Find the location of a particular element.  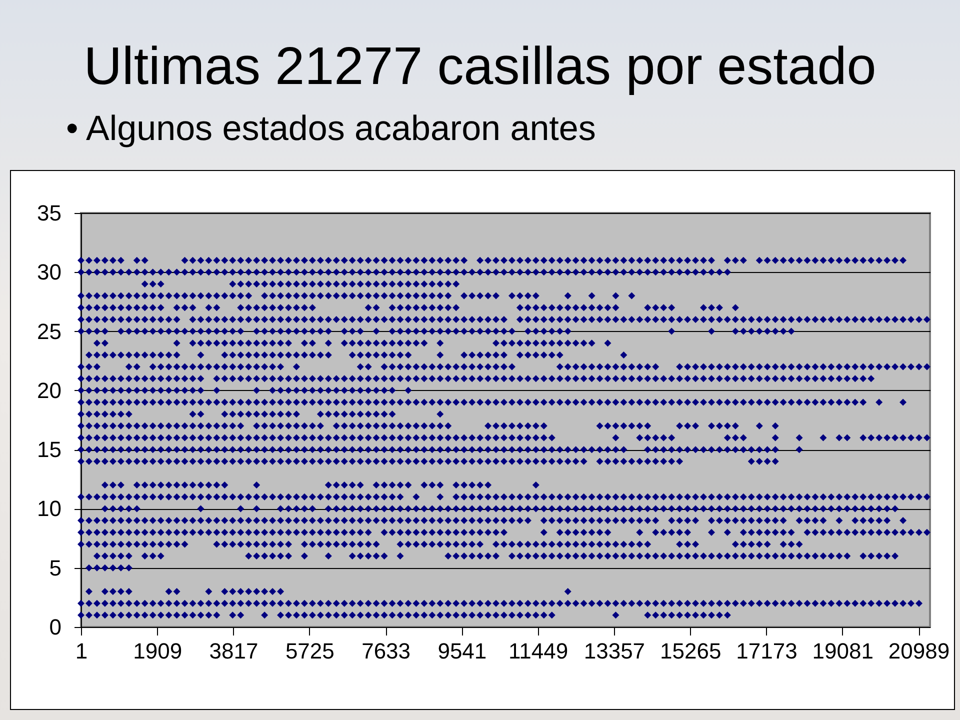

chart-title: Ultimas 21277 casillas por estado is located at coordinates (480, 67).